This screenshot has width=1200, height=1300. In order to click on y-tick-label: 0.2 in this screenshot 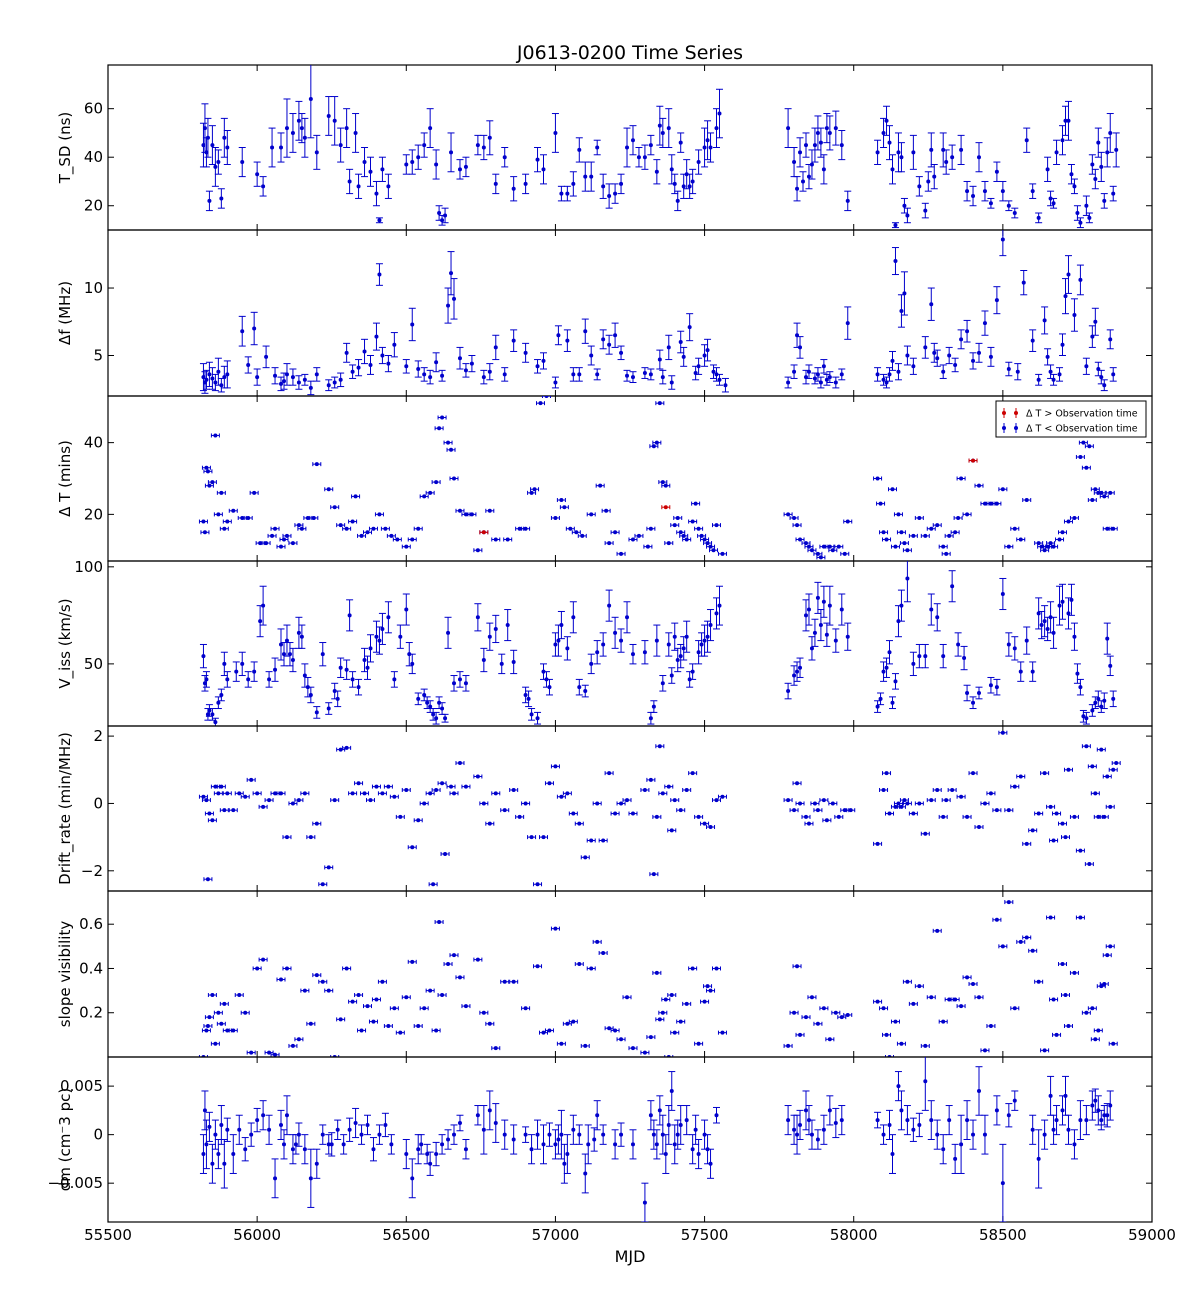, I will do `click(91, 1013)`.